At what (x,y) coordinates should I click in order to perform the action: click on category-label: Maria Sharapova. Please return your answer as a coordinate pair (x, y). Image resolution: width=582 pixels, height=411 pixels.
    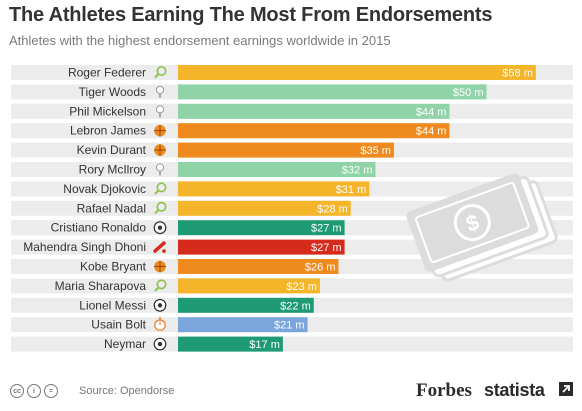
    Looking at the image, I should click on (101, 286).